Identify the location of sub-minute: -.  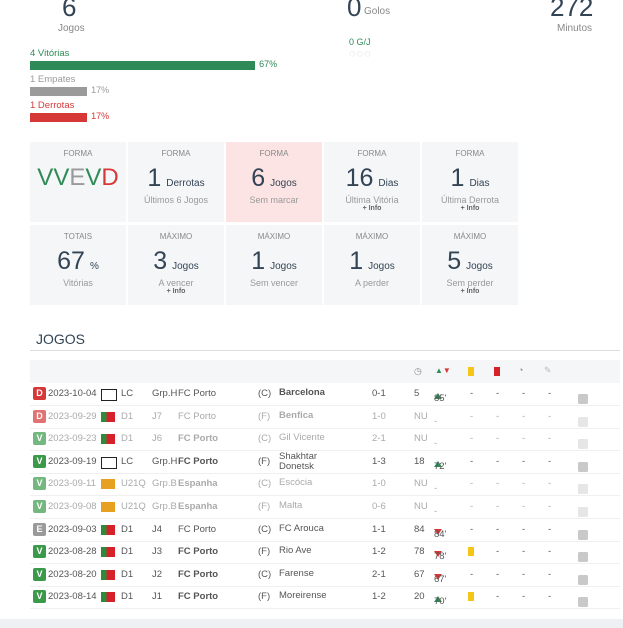
(436, 444).